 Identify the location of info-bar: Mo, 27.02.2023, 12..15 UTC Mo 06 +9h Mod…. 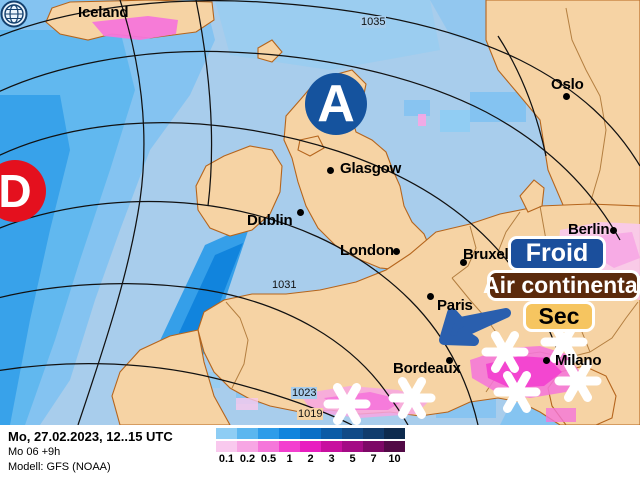
(320, 451).